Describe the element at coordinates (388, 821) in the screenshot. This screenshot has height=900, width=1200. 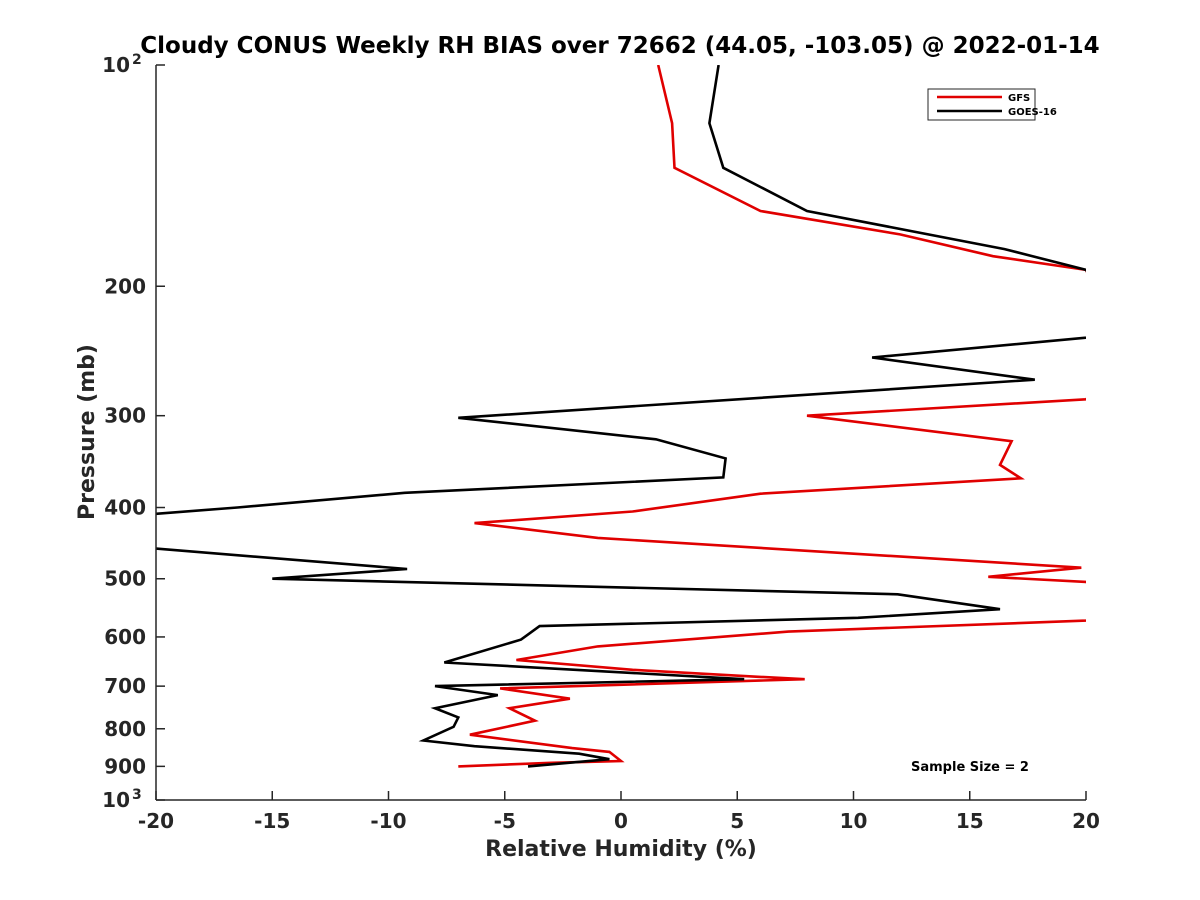
I see `x-tick-label: -10` at that location.